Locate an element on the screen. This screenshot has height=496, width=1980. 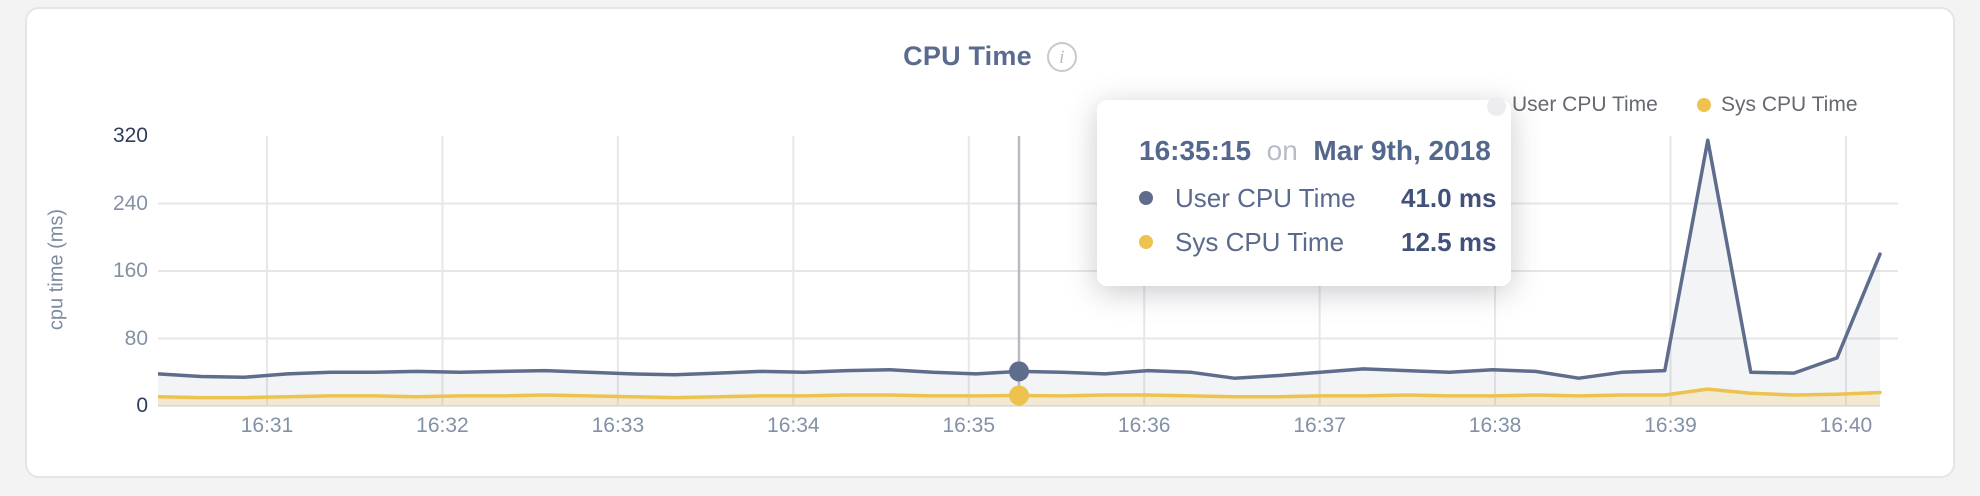
tooltip-header: 16:35:15 on Mar 9th, 2018 is located at coordinates (1325, 151).